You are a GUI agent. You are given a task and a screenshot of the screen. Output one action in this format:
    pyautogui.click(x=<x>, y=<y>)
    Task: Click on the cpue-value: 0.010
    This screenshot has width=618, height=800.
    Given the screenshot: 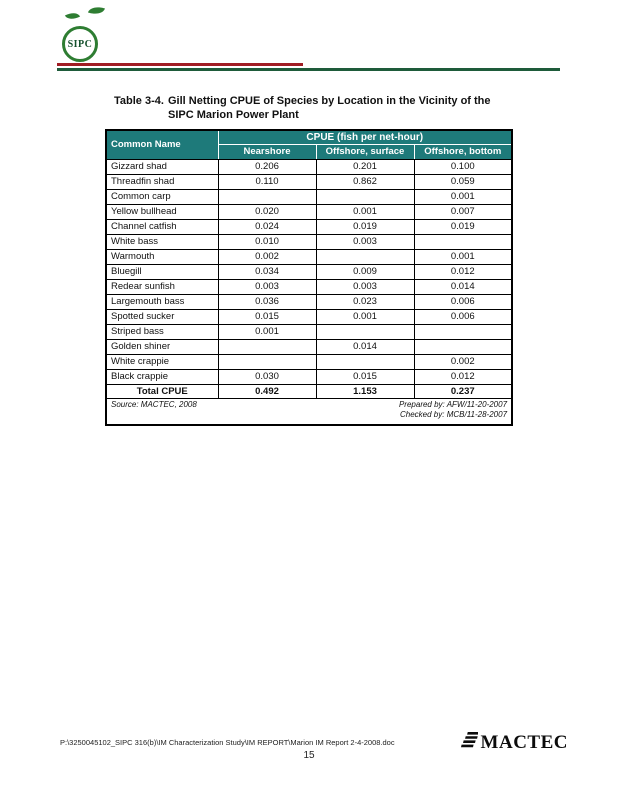 What is the action you would take?
    pyautogui.click(x=267, y=241)
    